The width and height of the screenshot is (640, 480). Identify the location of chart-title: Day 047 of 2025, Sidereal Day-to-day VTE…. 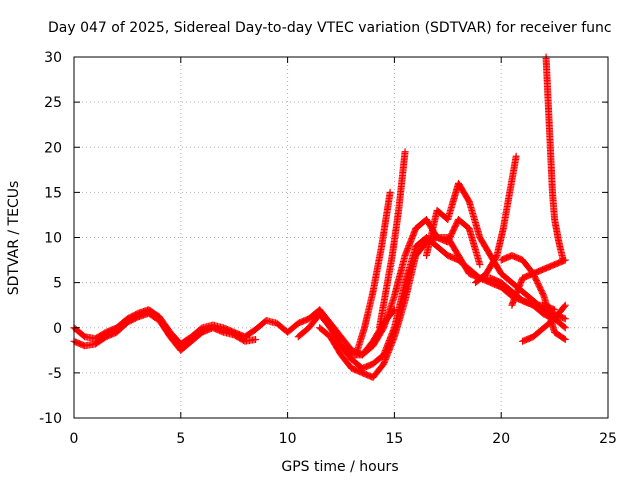
(330, 28).